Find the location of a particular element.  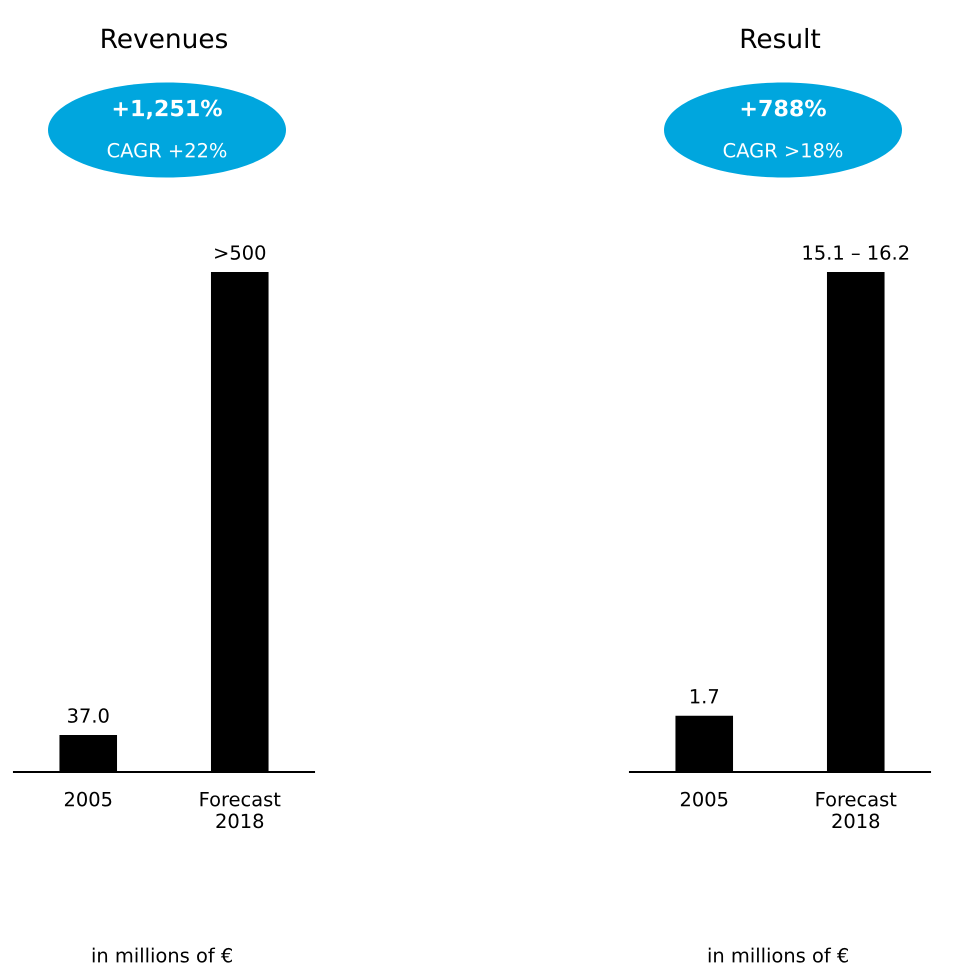

data-label: 1.7 is located at coordinates (704, 696).